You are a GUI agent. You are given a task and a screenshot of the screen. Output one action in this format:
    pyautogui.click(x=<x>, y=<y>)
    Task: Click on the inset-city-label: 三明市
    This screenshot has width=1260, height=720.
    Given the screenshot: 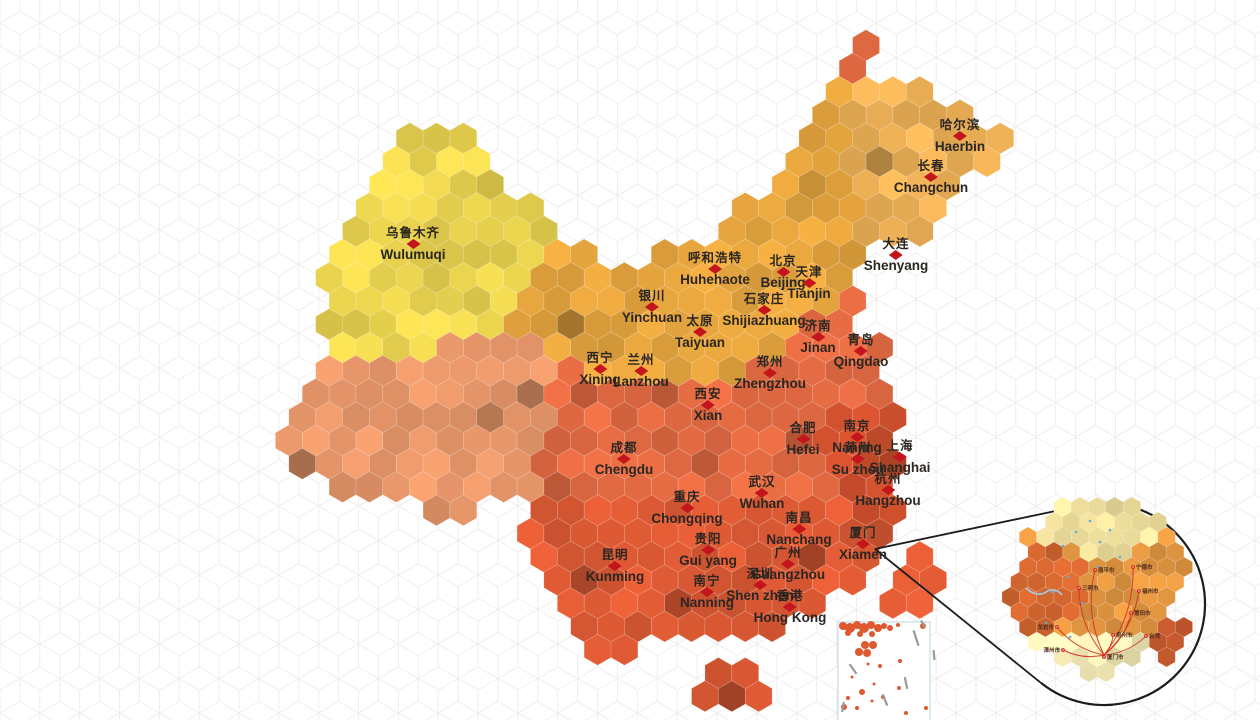 What is the action you would take?
    pyautogui.click(x=1090, y=588)
    